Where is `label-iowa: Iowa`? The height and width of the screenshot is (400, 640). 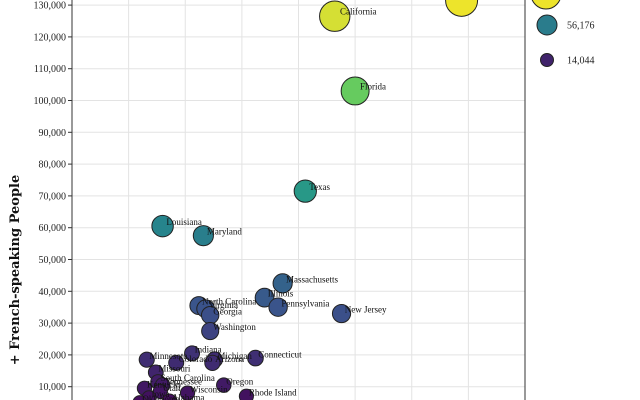
label-iowa: Iowa is located at coordinates (160, 394).